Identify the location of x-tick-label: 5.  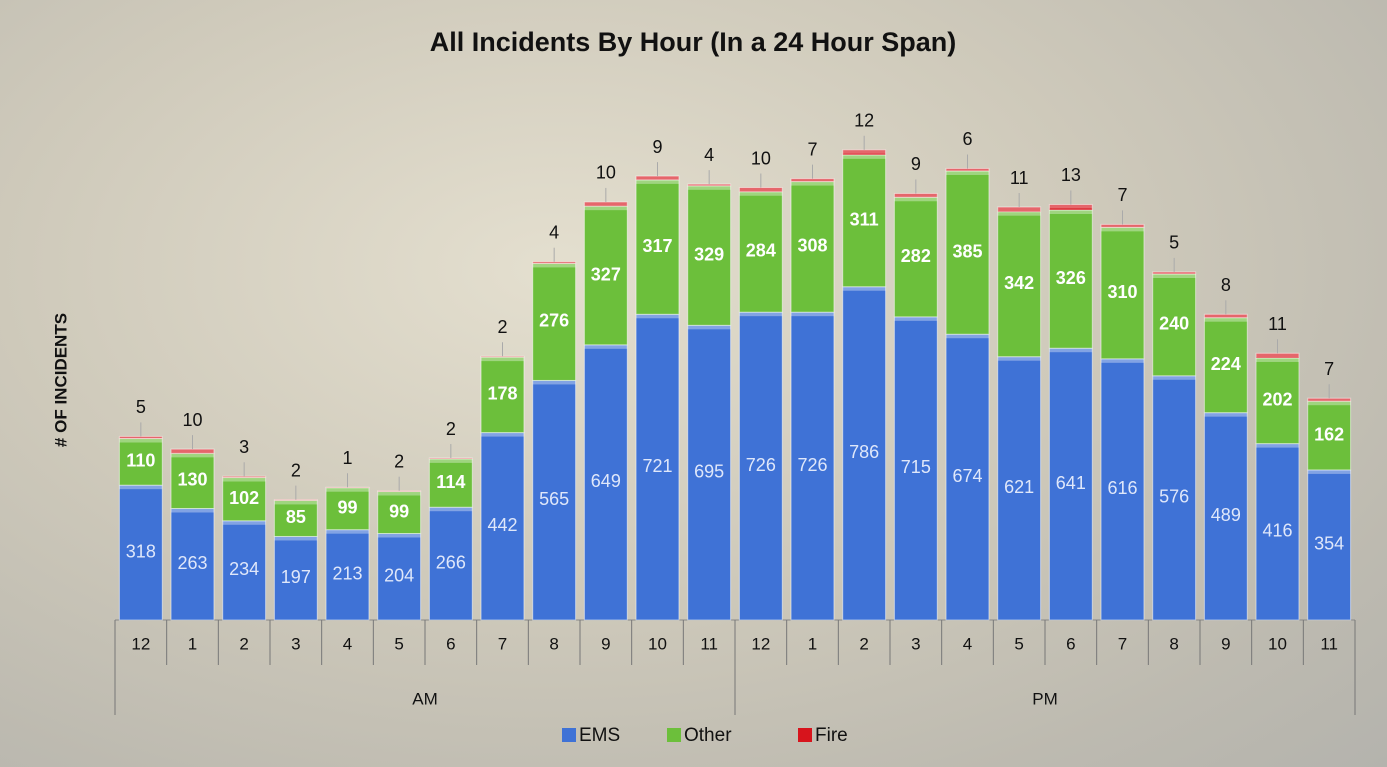
(1018, 643).